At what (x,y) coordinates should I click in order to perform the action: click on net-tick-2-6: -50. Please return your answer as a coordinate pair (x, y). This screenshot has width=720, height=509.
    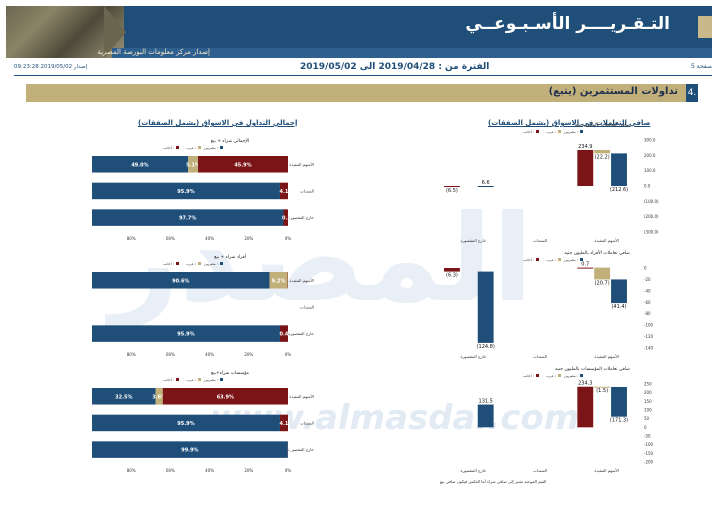
    Looking at the image, I should click on (647, 436).